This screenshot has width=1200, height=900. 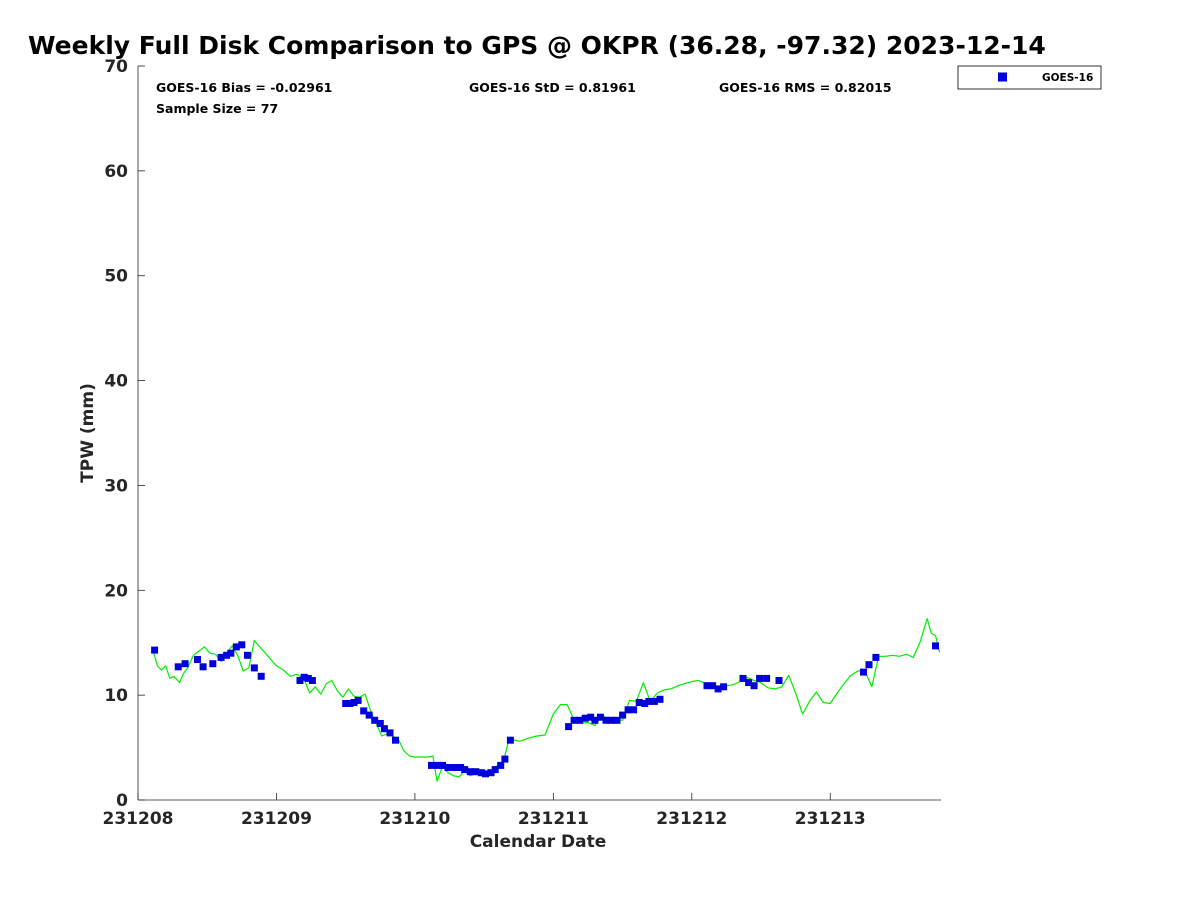 What do you see at coordinates (538, 842) in the screenshot?
I see `x-axis-label: Calendar Date` at bounding box center [538, 842].